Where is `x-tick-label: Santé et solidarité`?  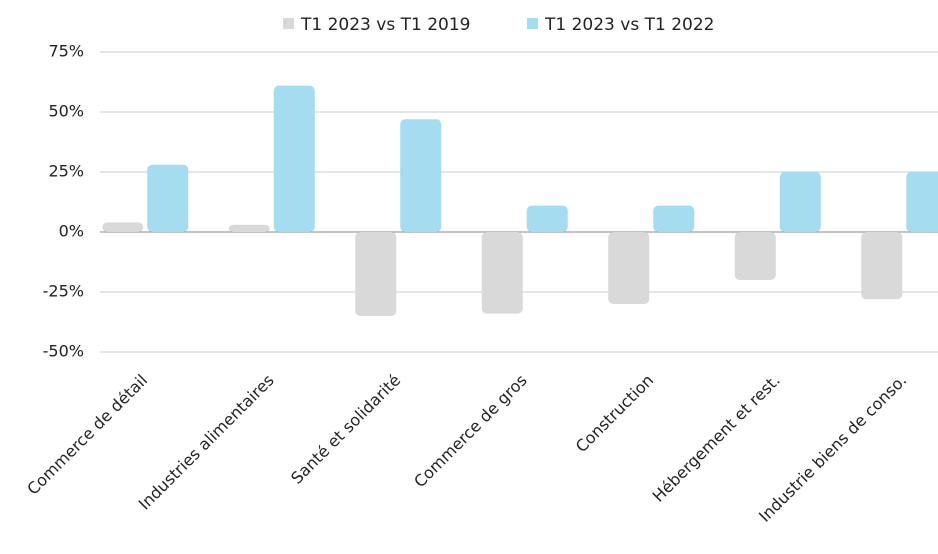 x-tick-label: Santé et solidarité is located at coordinates (345, 429).